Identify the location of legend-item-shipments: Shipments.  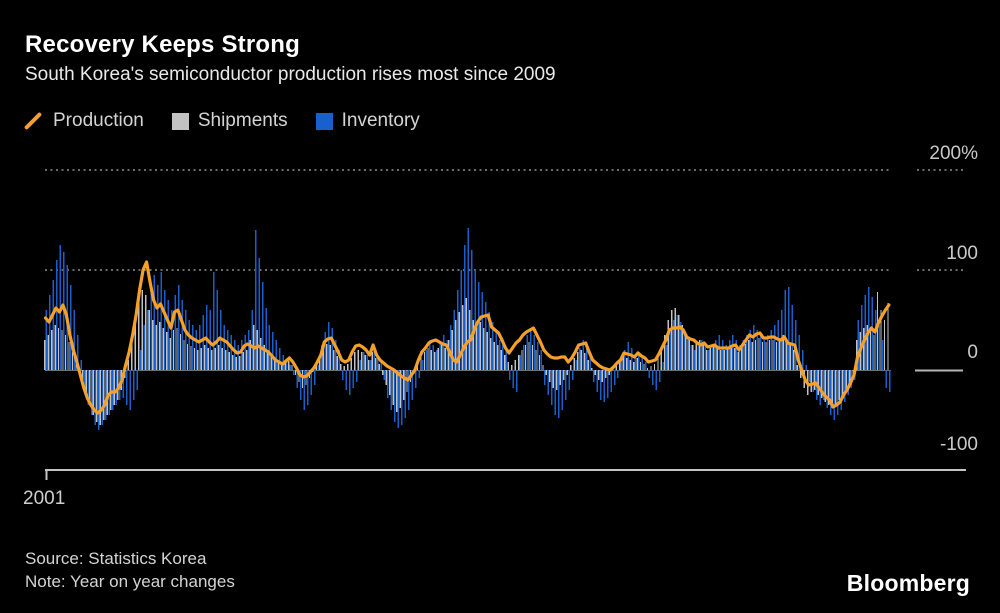
(229, 121).